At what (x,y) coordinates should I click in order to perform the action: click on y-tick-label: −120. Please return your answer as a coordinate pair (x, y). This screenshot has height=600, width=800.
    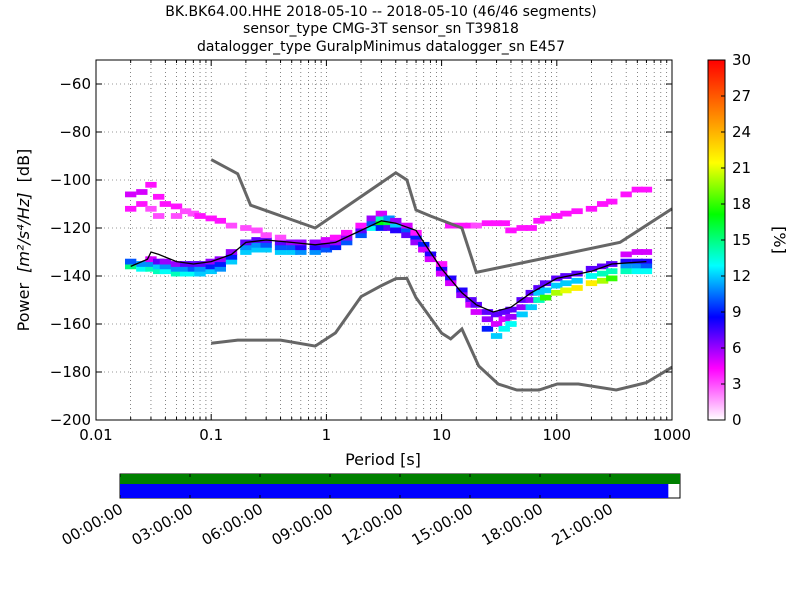
    Looking at the image, I should click on (70, 228).